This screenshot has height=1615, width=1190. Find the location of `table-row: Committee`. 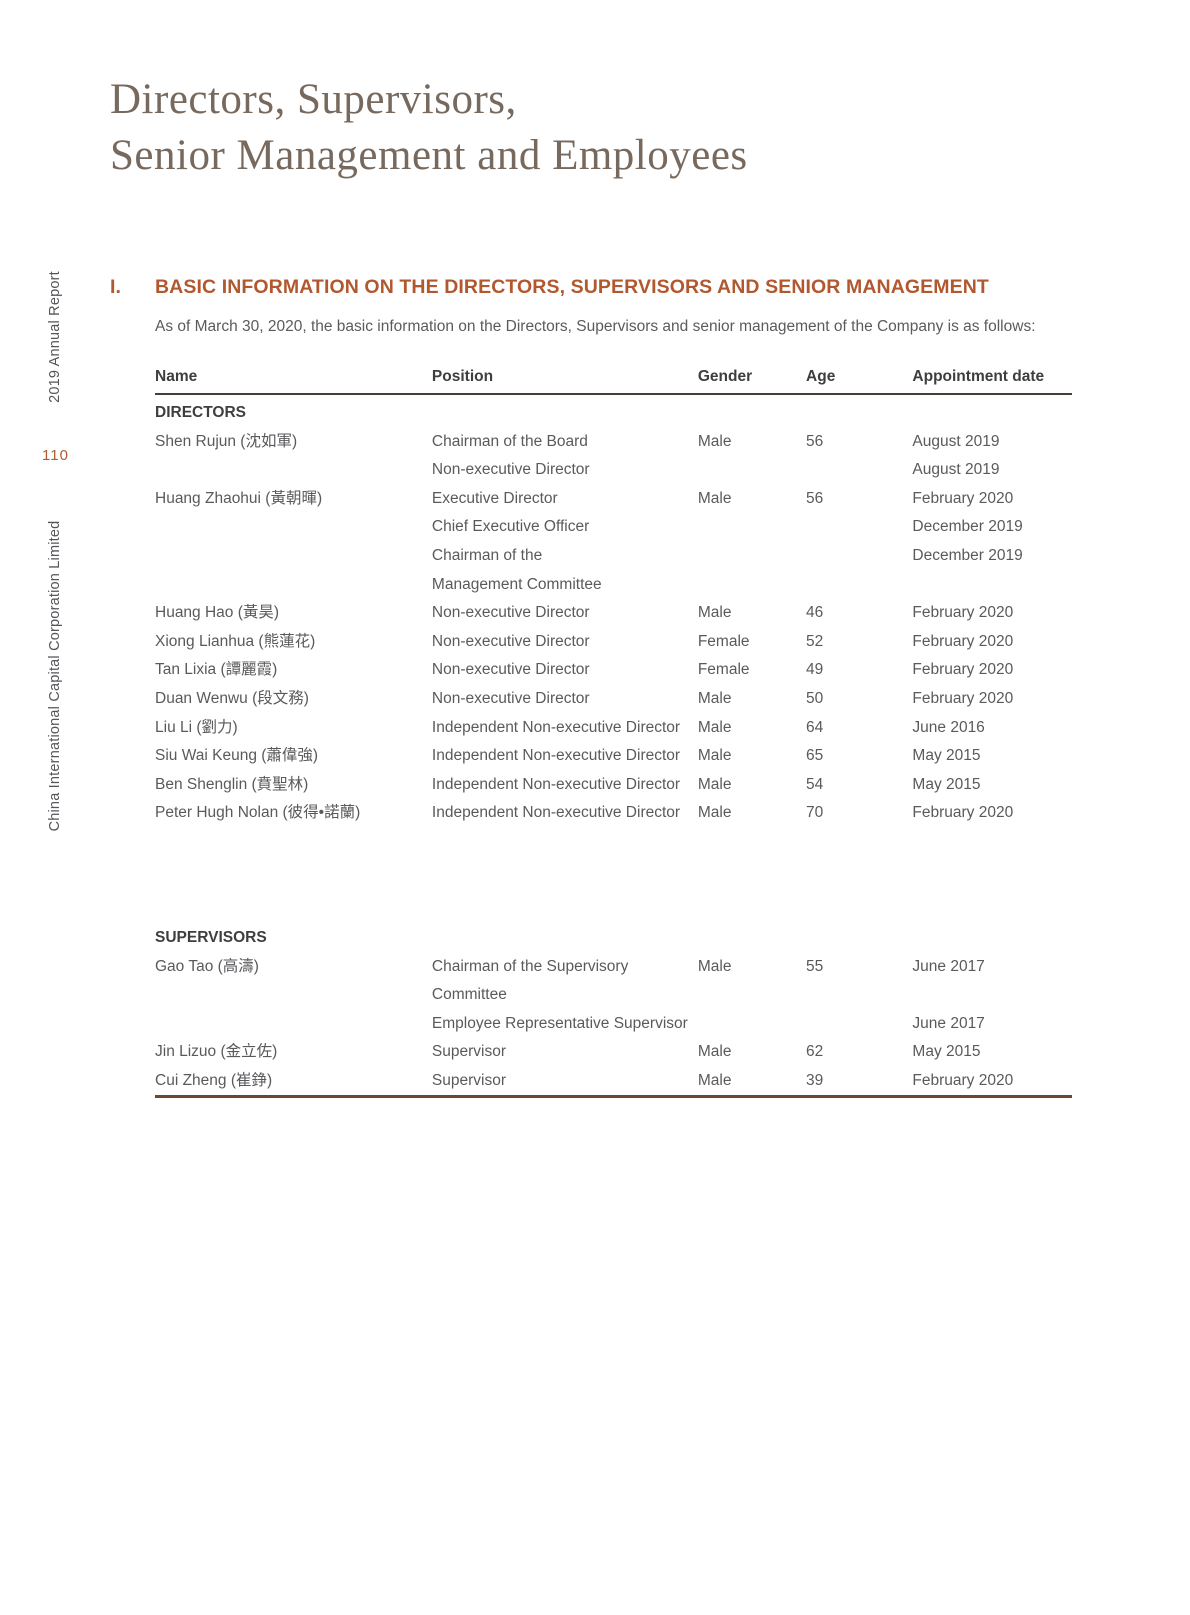

table-row: Committee is located at coordinates (613, 995).